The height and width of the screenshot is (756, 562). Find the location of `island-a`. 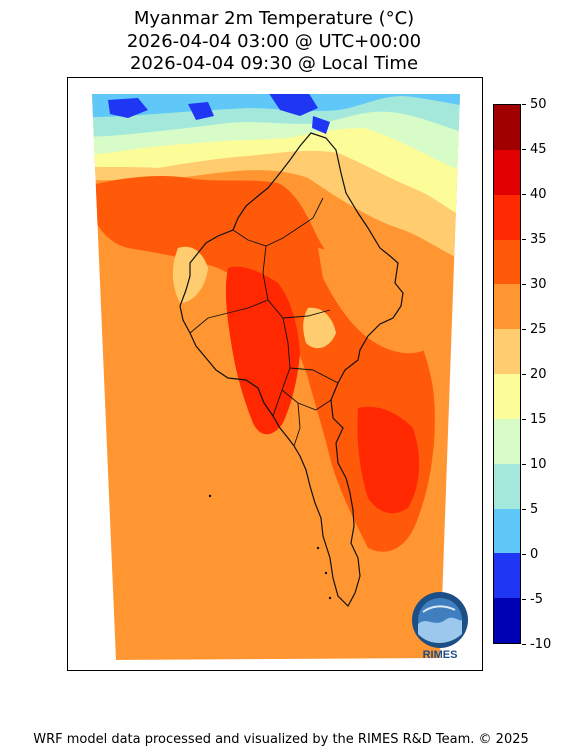

island-a is located at coordinates (210, 496).